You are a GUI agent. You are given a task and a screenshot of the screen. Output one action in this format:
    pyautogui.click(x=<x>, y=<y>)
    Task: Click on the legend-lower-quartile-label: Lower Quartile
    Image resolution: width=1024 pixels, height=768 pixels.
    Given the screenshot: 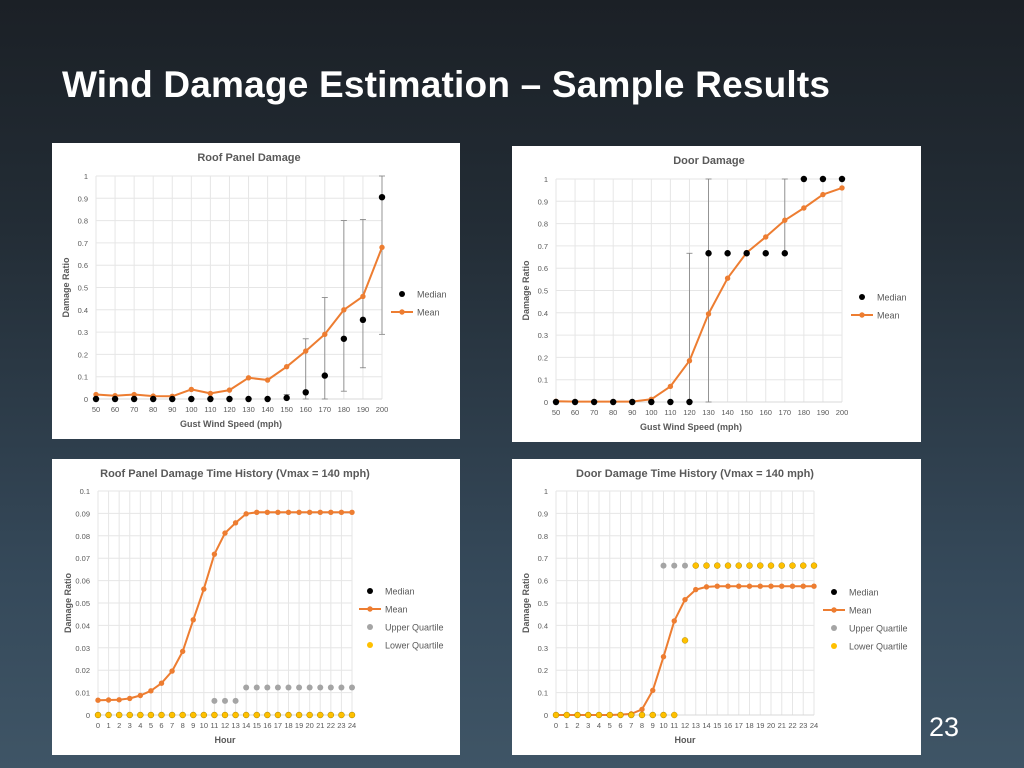 What is the action you would take?
    pyautogui.click(x=878, y=647)
    